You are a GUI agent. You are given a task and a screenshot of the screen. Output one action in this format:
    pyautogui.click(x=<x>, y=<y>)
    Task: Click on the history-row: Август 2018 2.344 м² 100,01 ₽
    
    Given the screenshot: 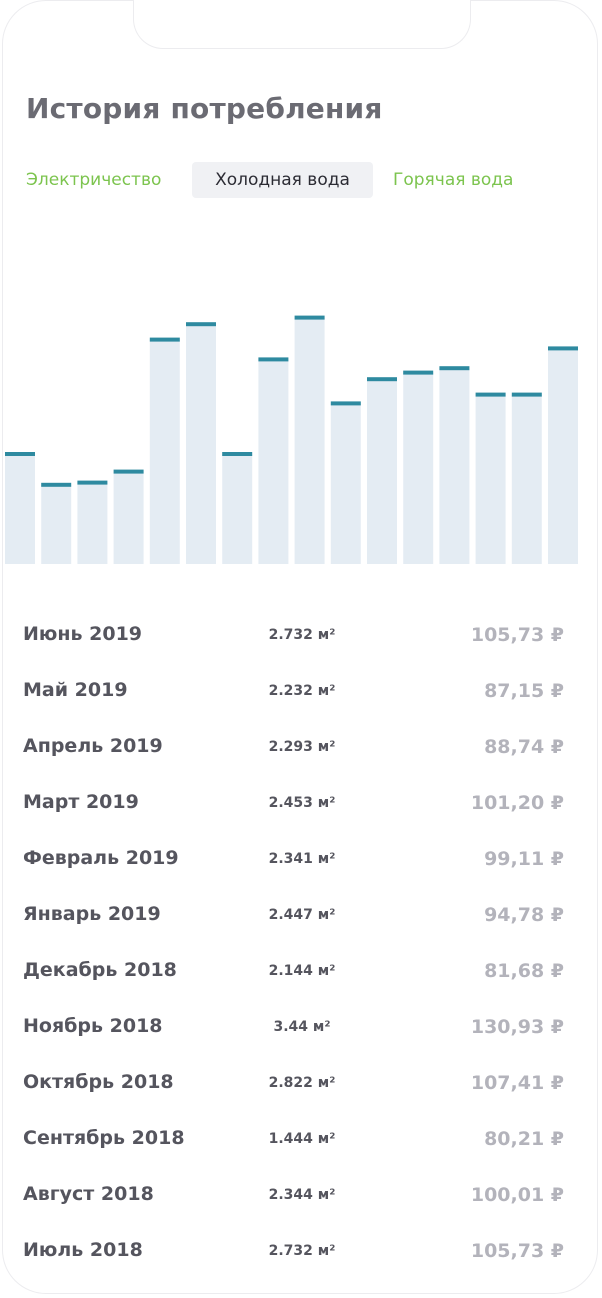 What is the action you would take?
    pyautogui.click(x=301, y=1197)
    